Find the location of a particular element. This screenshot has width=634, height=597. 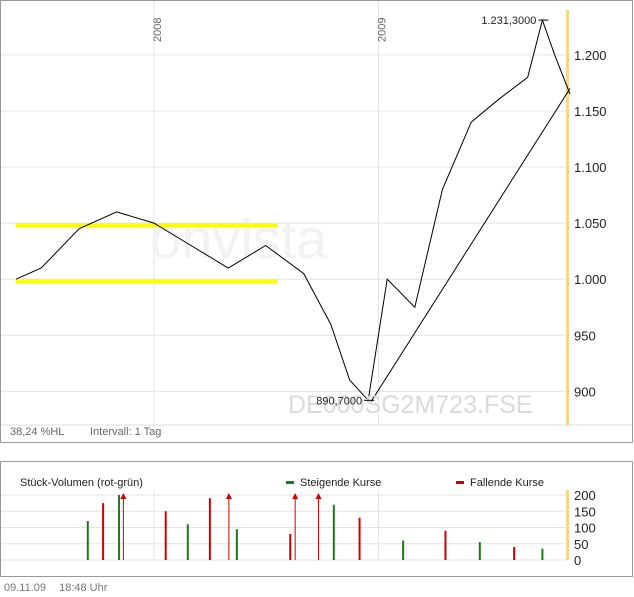

y-tick-label: 1.200 is located at coordinates (590, 55).